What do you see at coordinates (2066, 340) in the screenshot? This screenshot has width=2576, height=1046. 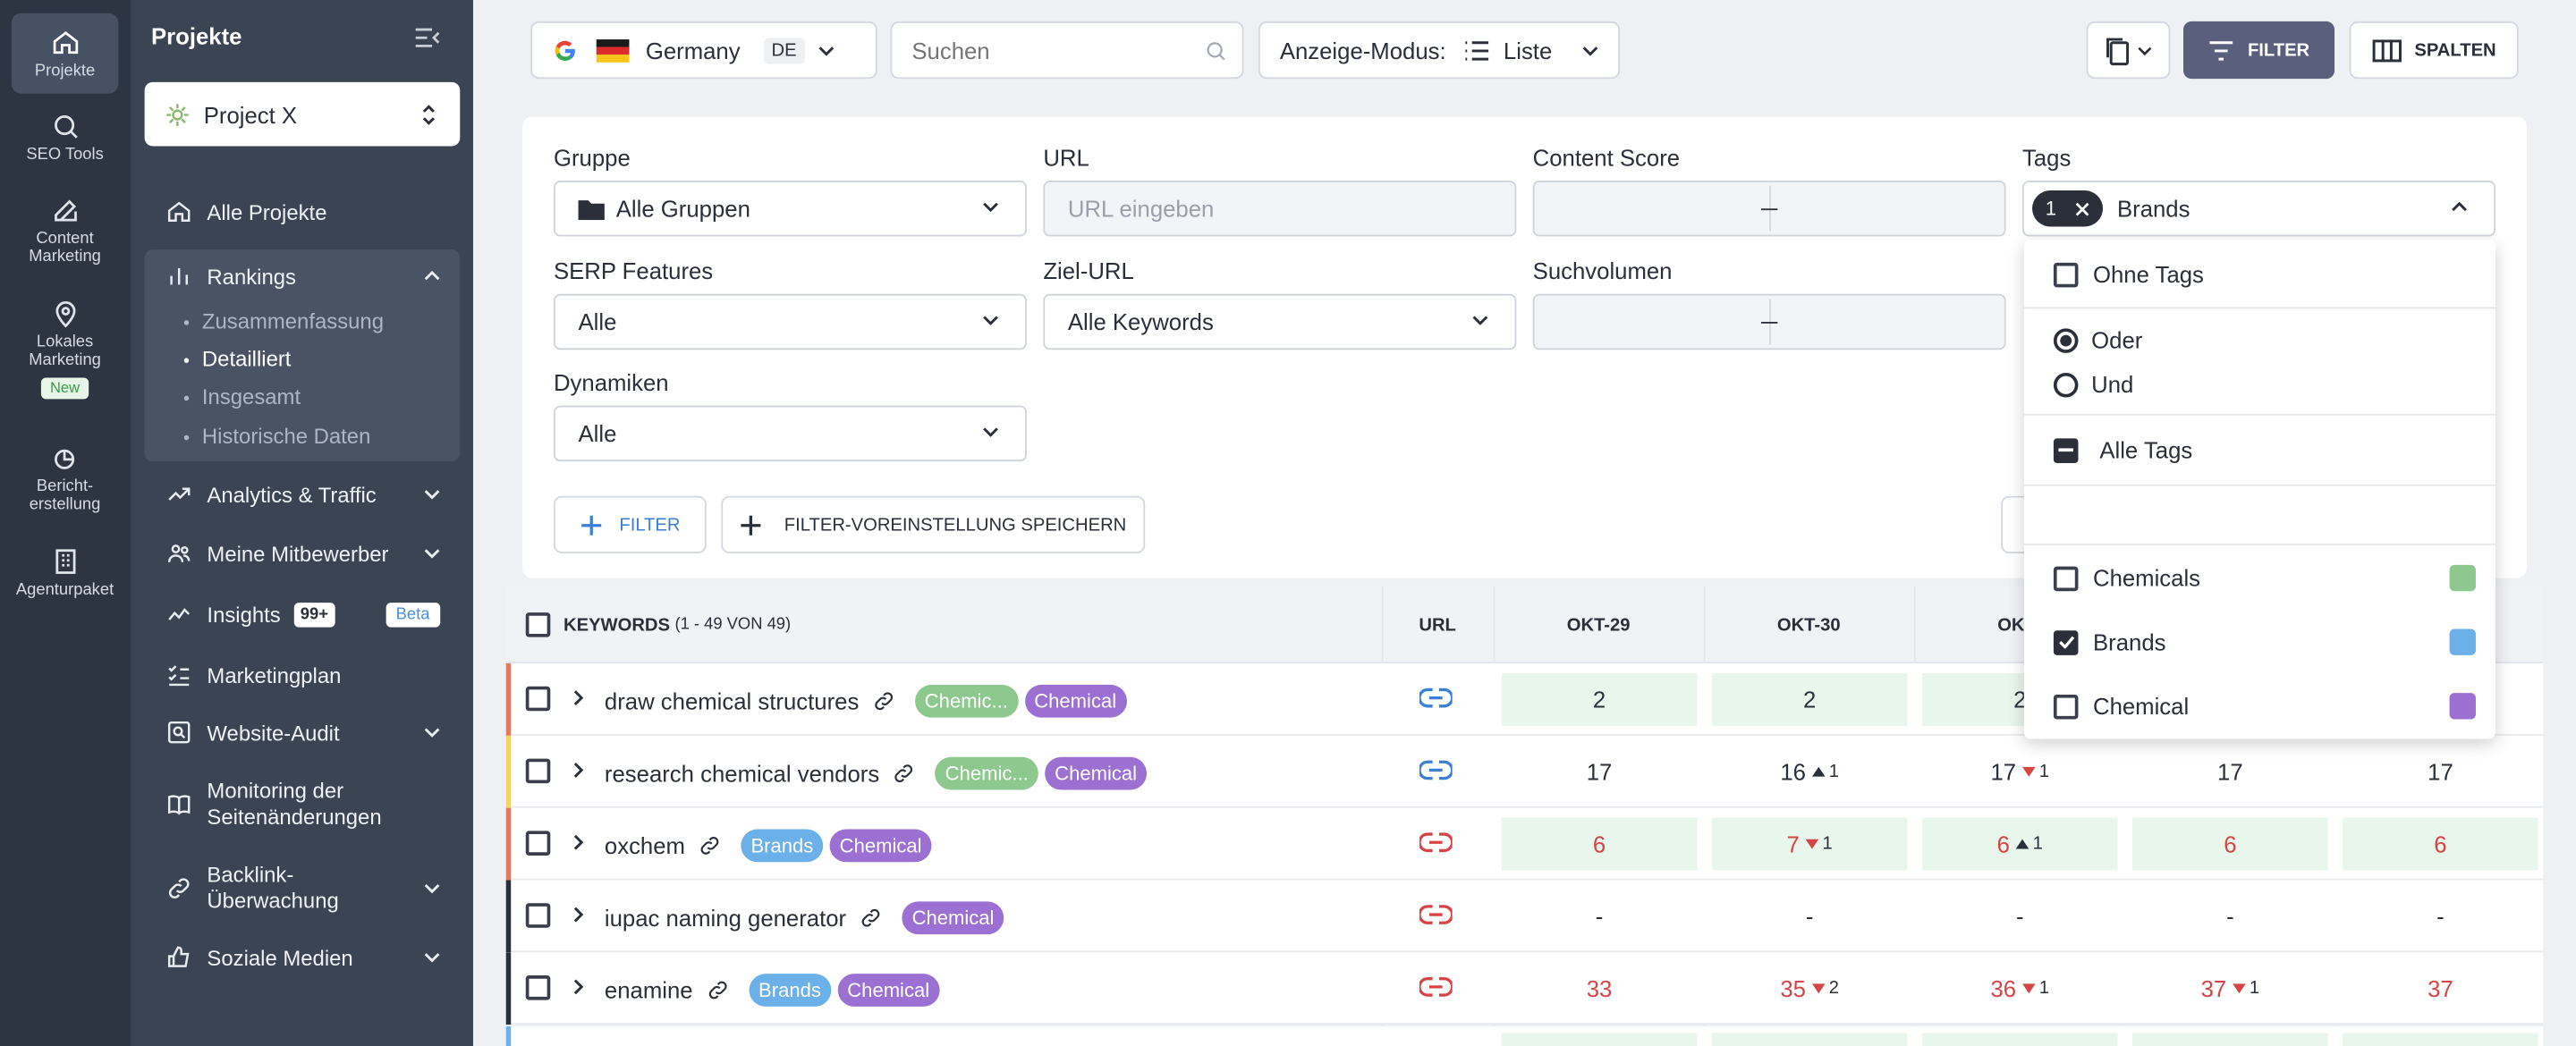 I see `radio-selected` at bounding box center [2066, 340].